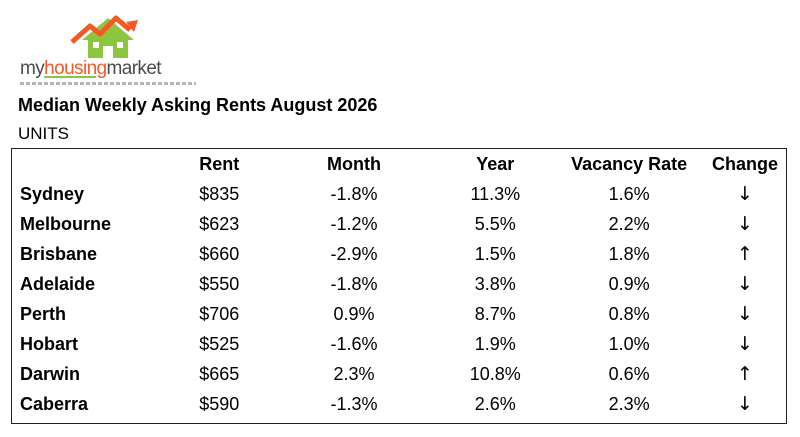 The width and height of the screenshot is (800, 437). What do you see at coordinates (629, 283) in the screenshot?
I see `cell-vacancy: 0.9%` at bounding box center [629, 283].